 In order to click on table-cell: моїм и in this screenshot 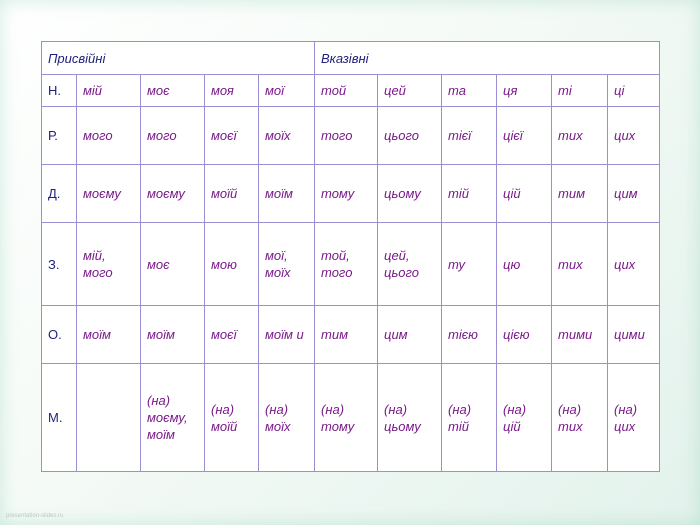, I will do `click(286, 334)`.